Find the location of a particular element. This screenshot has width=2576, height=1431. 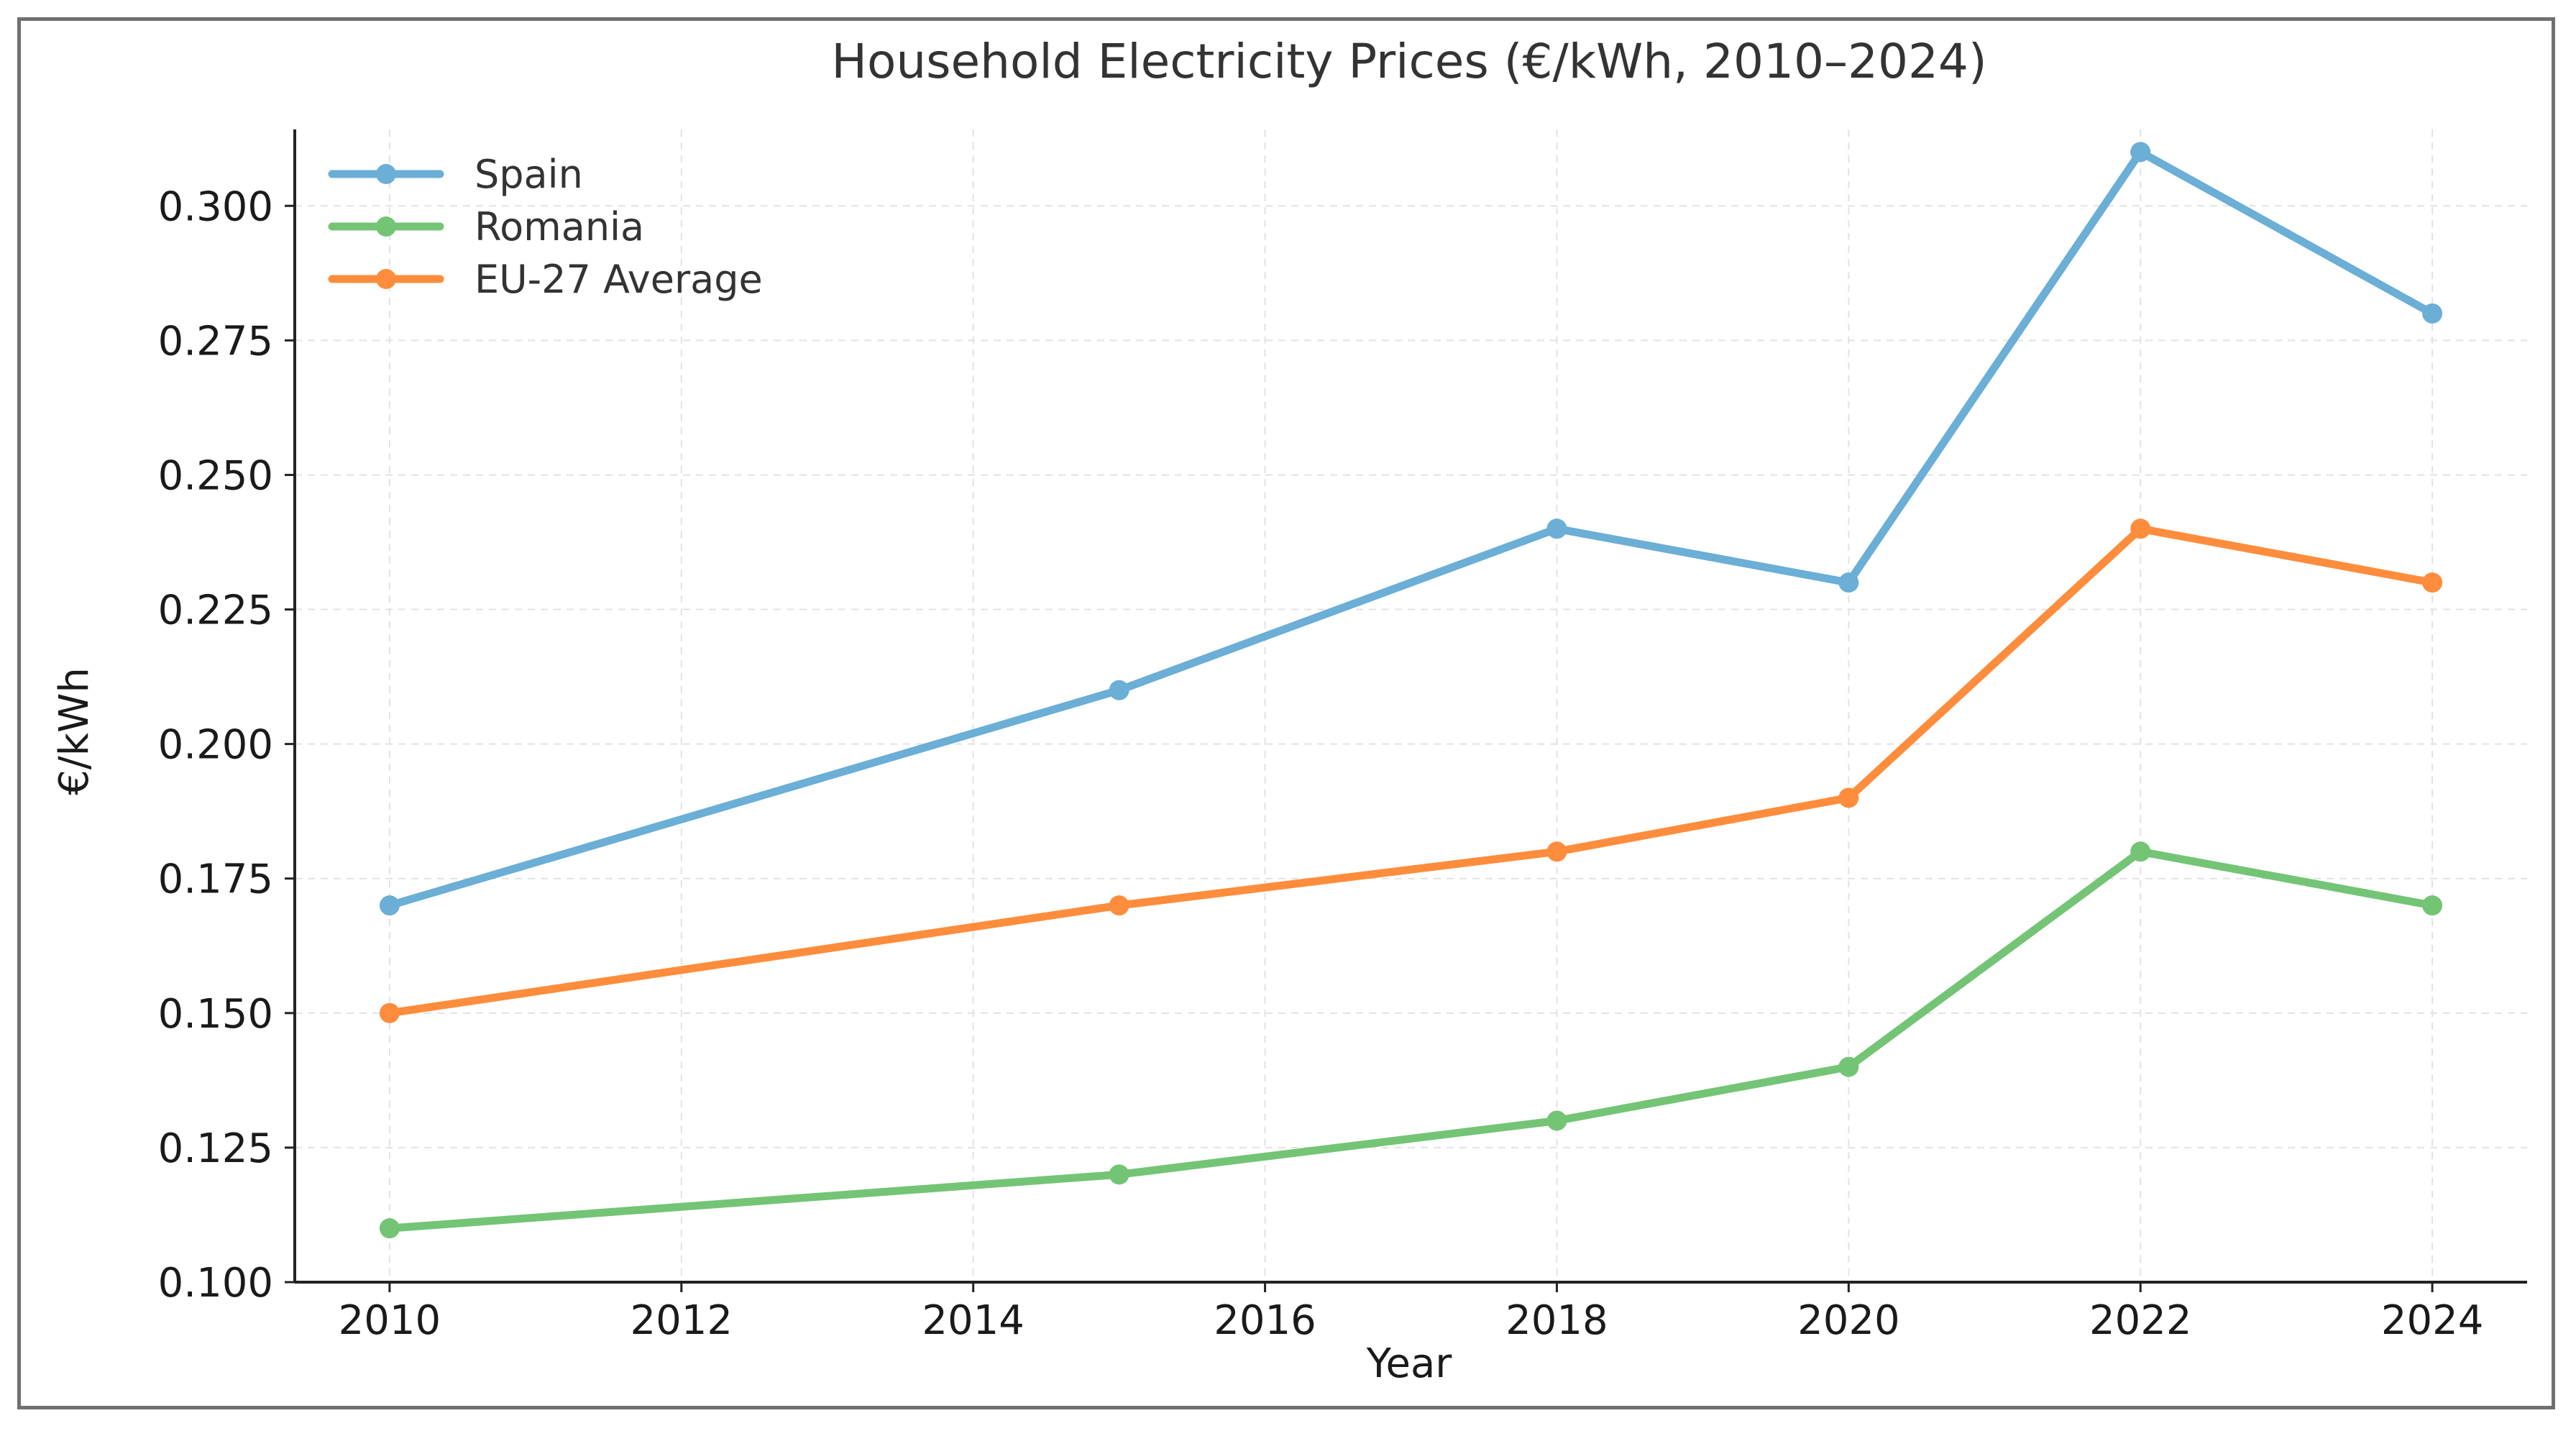

legend-item: Romania is located at coordinates (486, 227).